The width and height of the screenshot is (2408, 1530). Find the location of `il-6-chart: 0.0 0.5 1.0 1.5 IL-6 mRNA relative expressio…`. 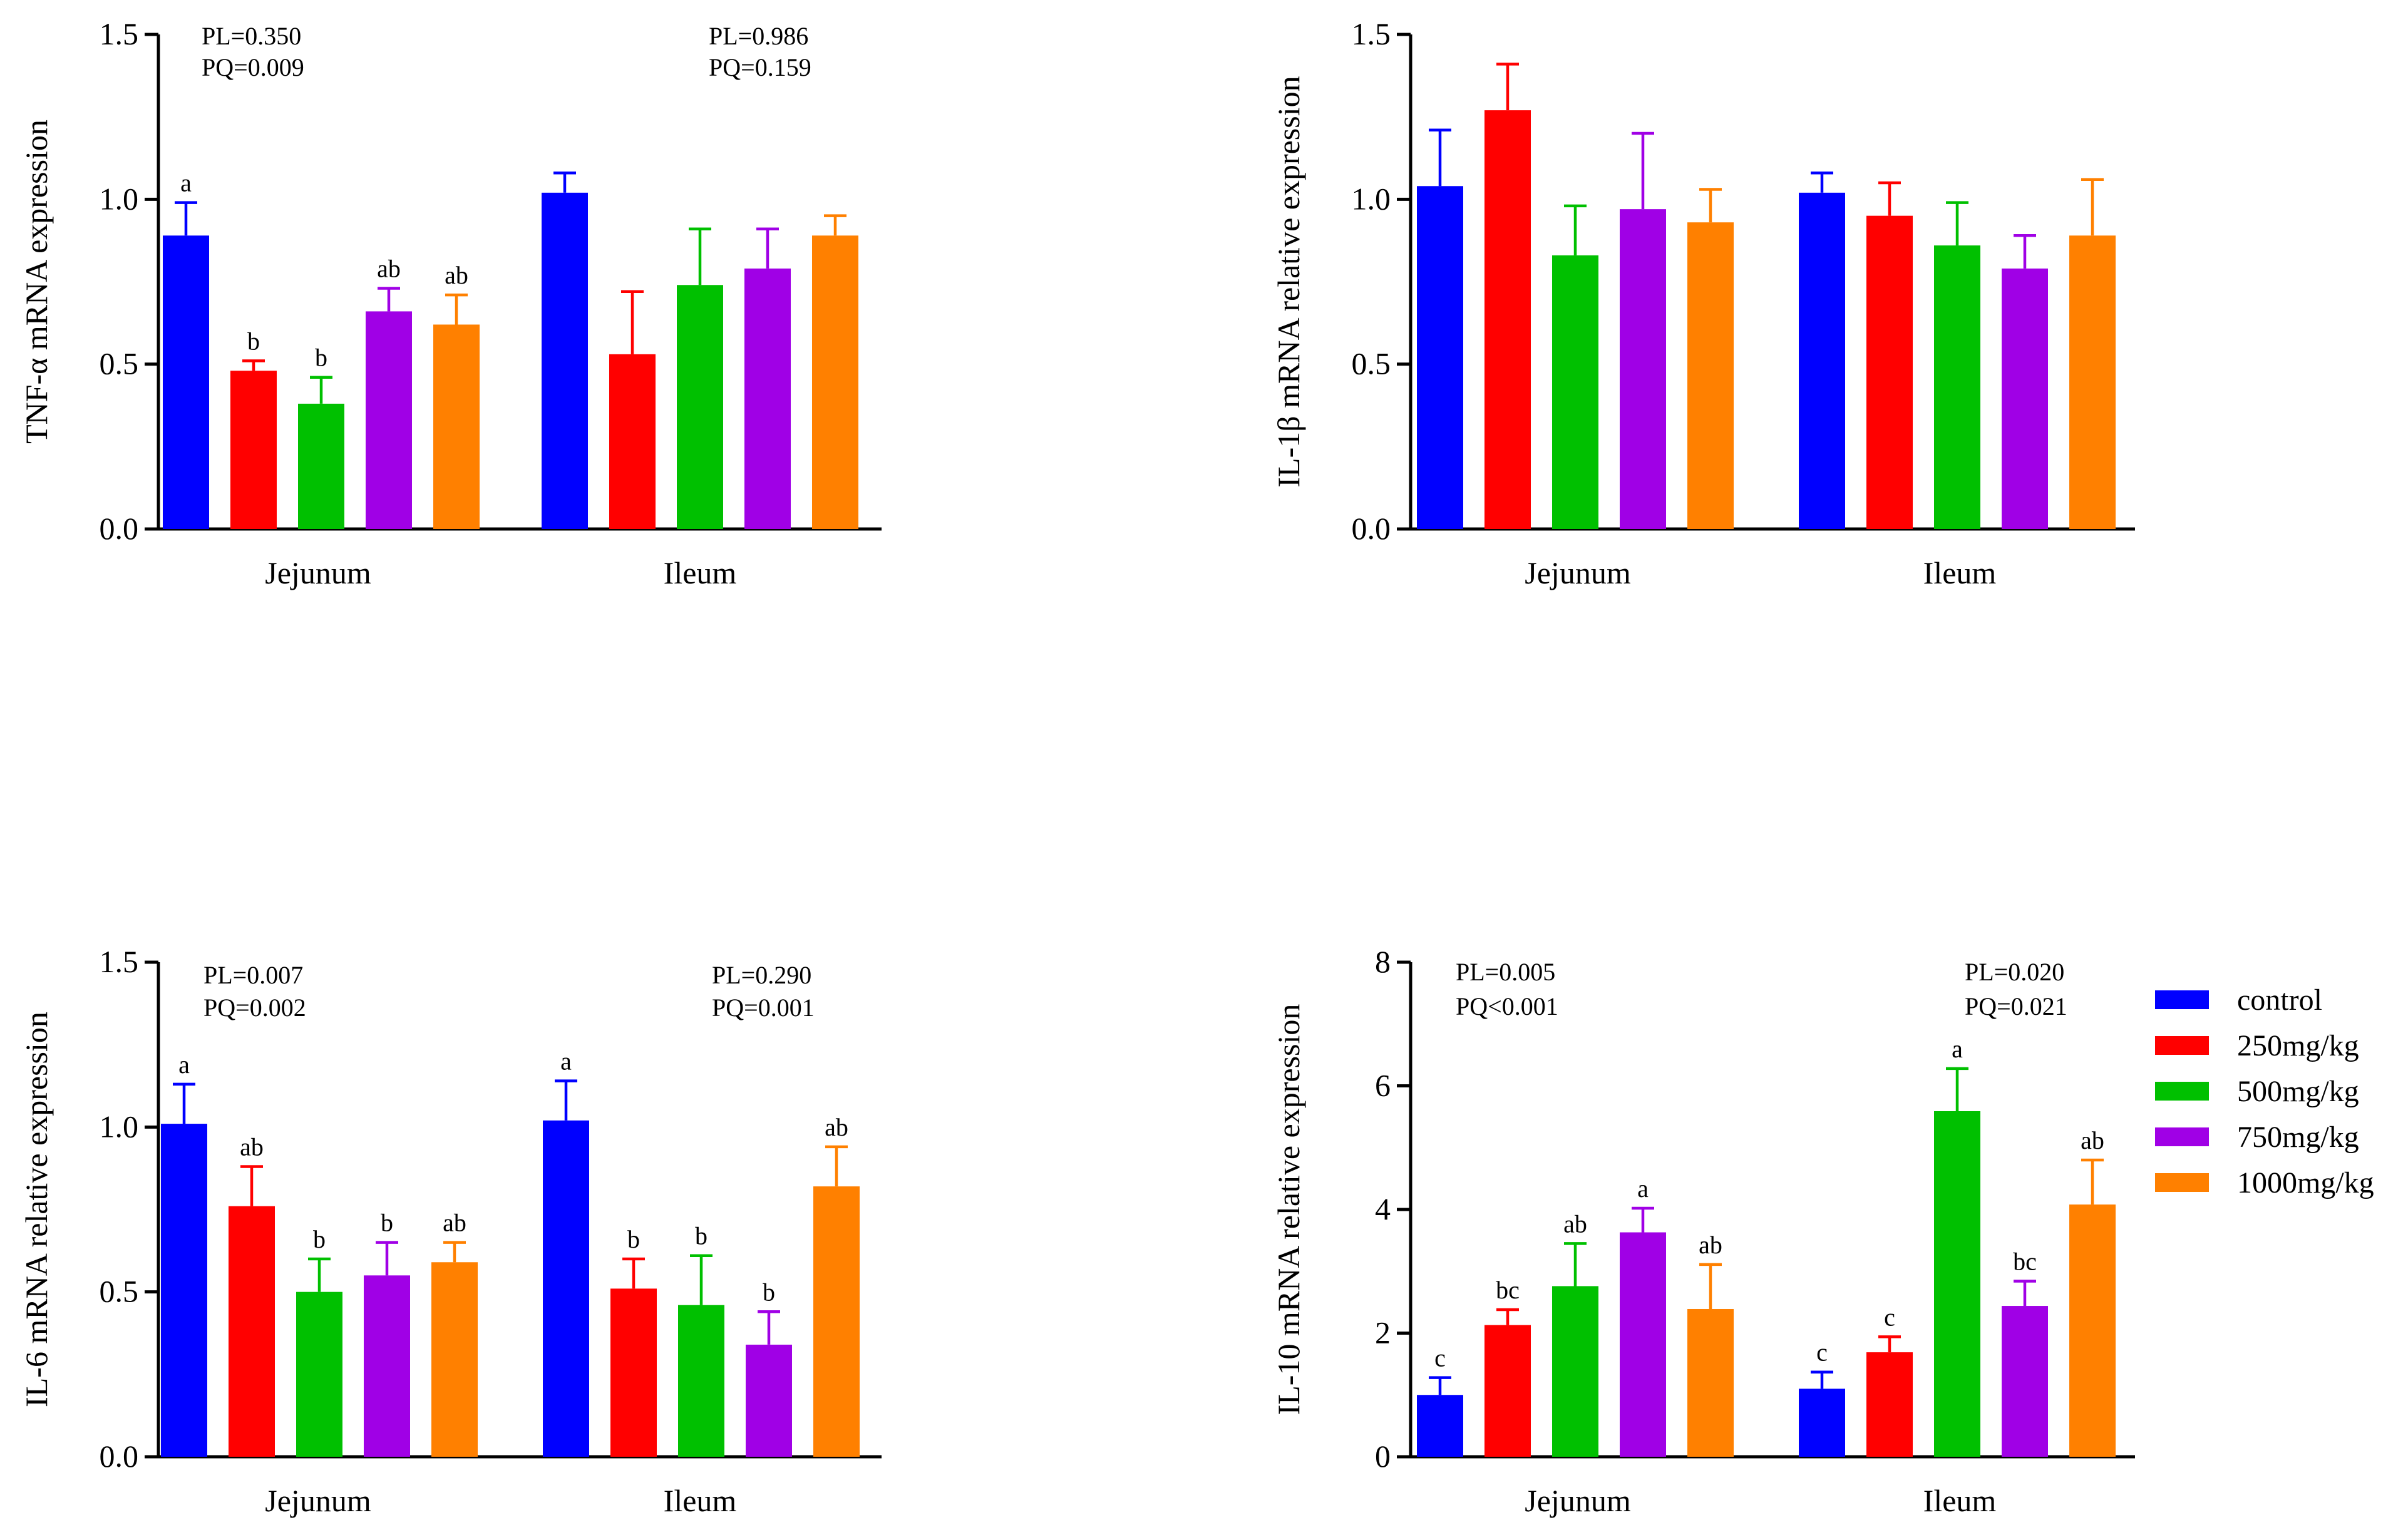

il-6-chart: 0.0 0.5 1.0 1.5 IL-6 mRNA relative expressio… is located at coordinates (451, 1231).